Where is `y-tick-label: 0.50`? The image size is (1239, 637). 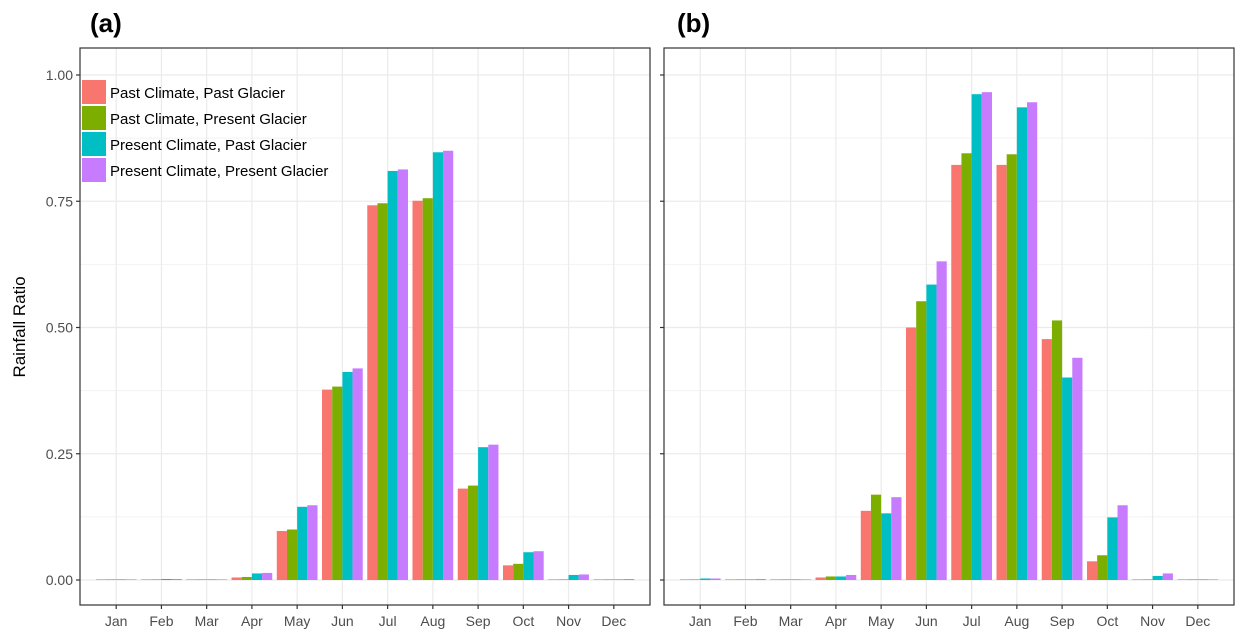
y-tick-label: 0.50 is located at coordinates (59, 328).